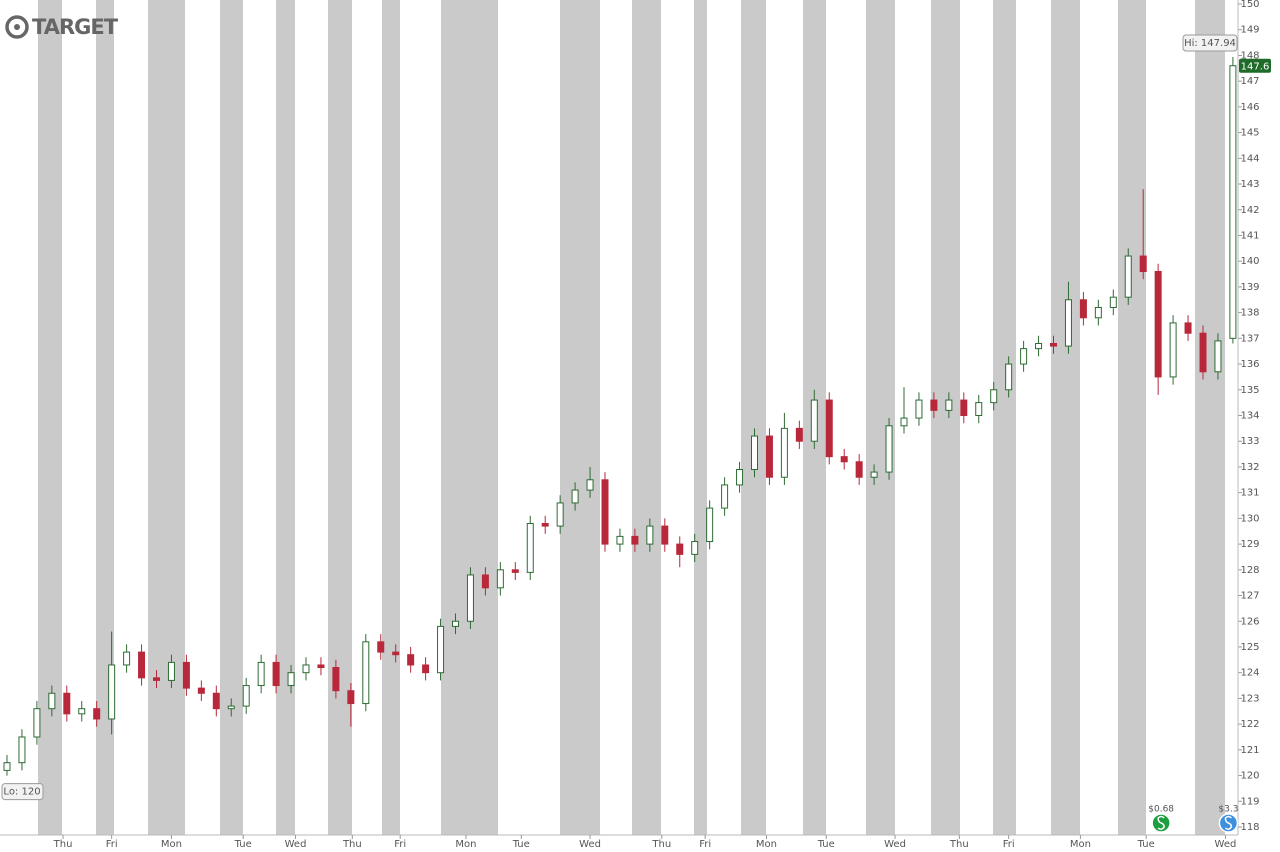  What do you see at coordinates (1249, 647) in the screenshot?
I see `y-tick-label: 125` at bounding box center [1249, 647].